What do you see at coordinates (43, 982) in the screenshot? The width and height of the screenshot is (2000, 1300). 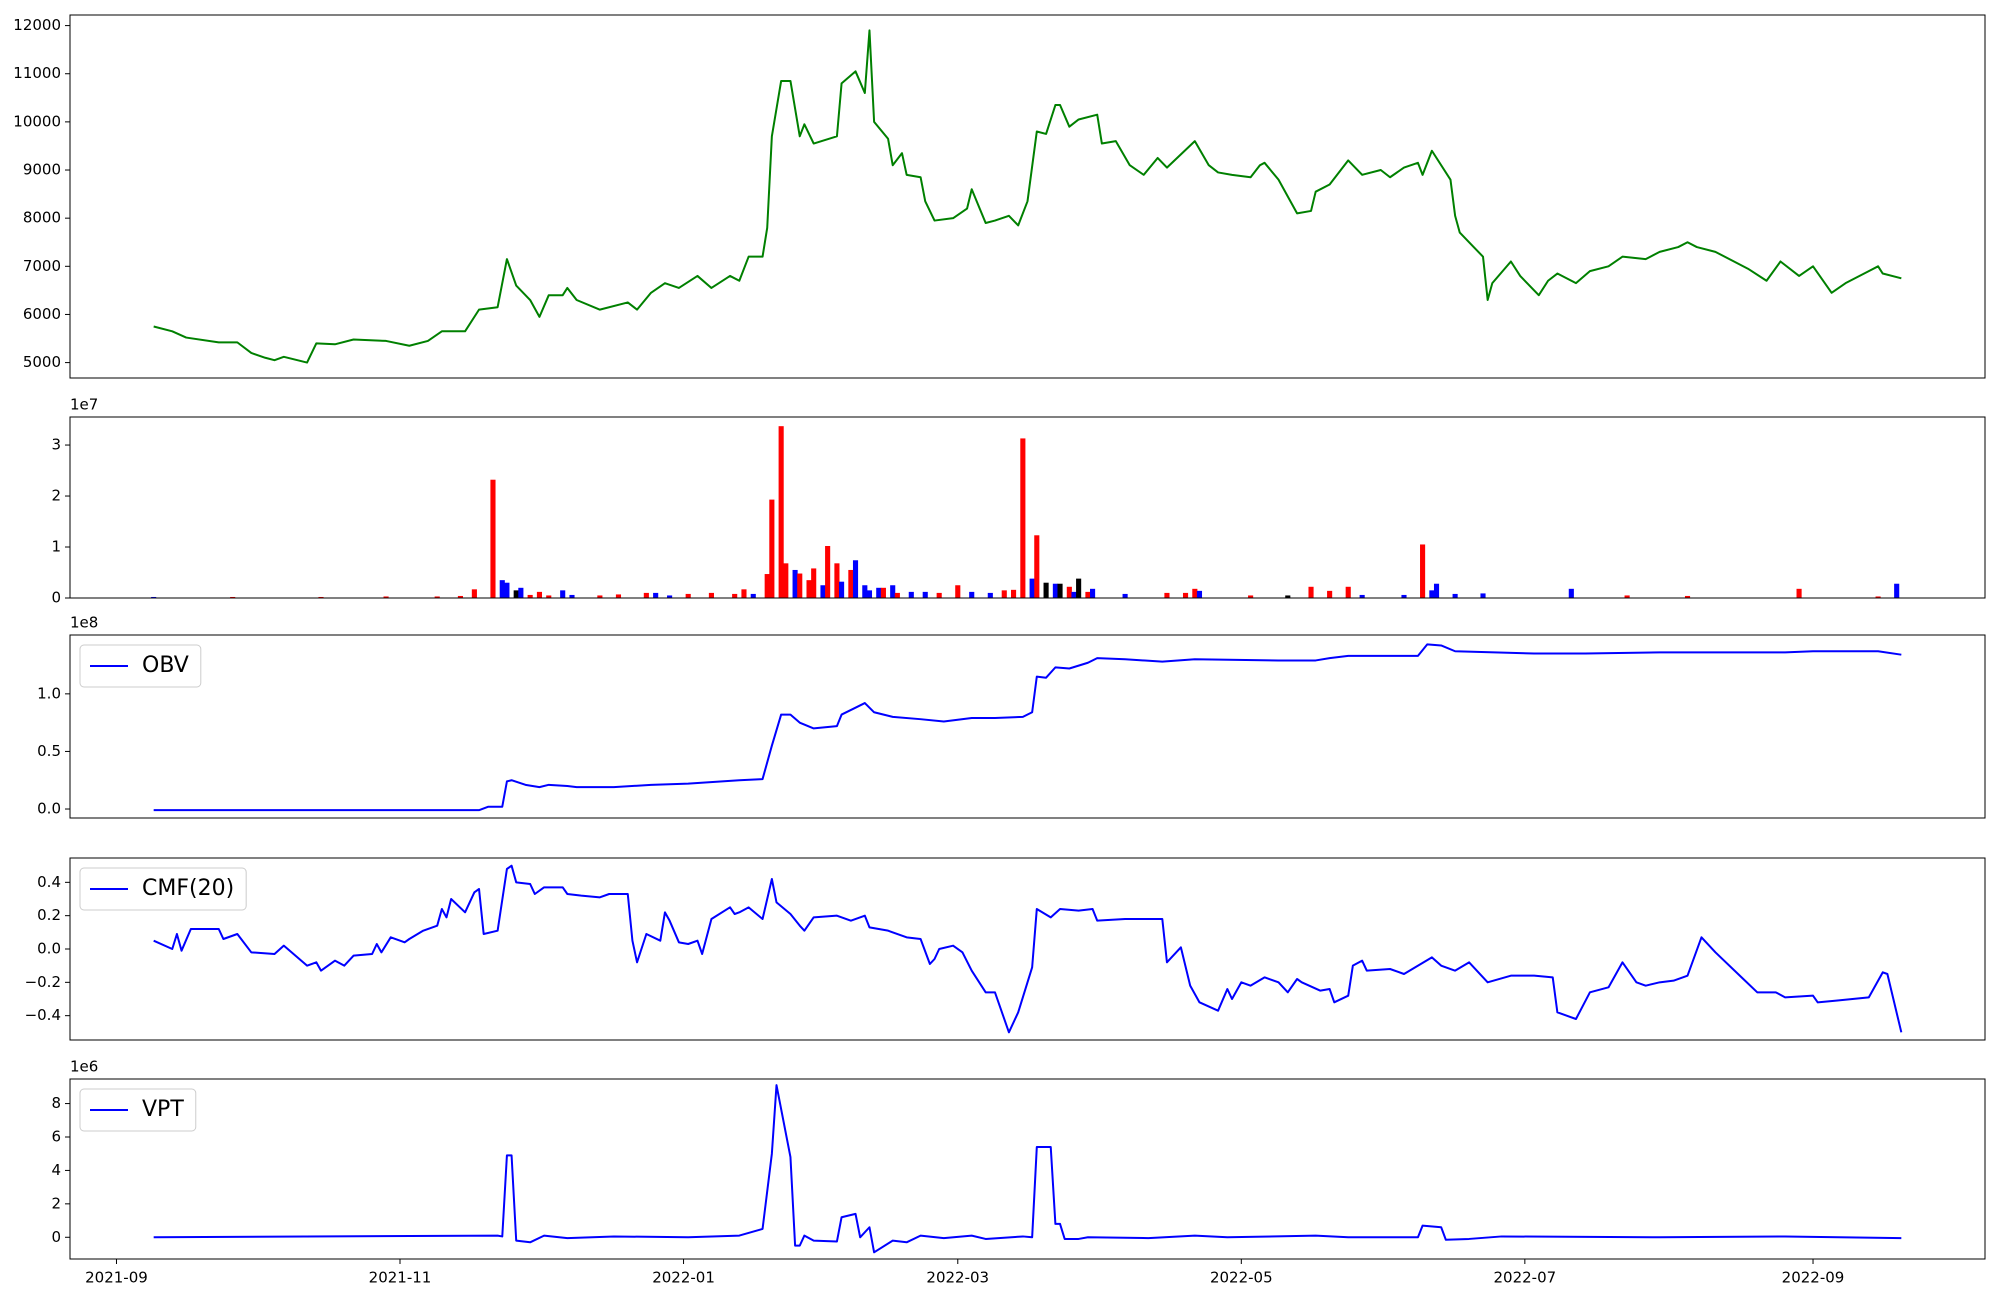 I see `y-tick-label: −0.2` at bounding box center [43, 982].